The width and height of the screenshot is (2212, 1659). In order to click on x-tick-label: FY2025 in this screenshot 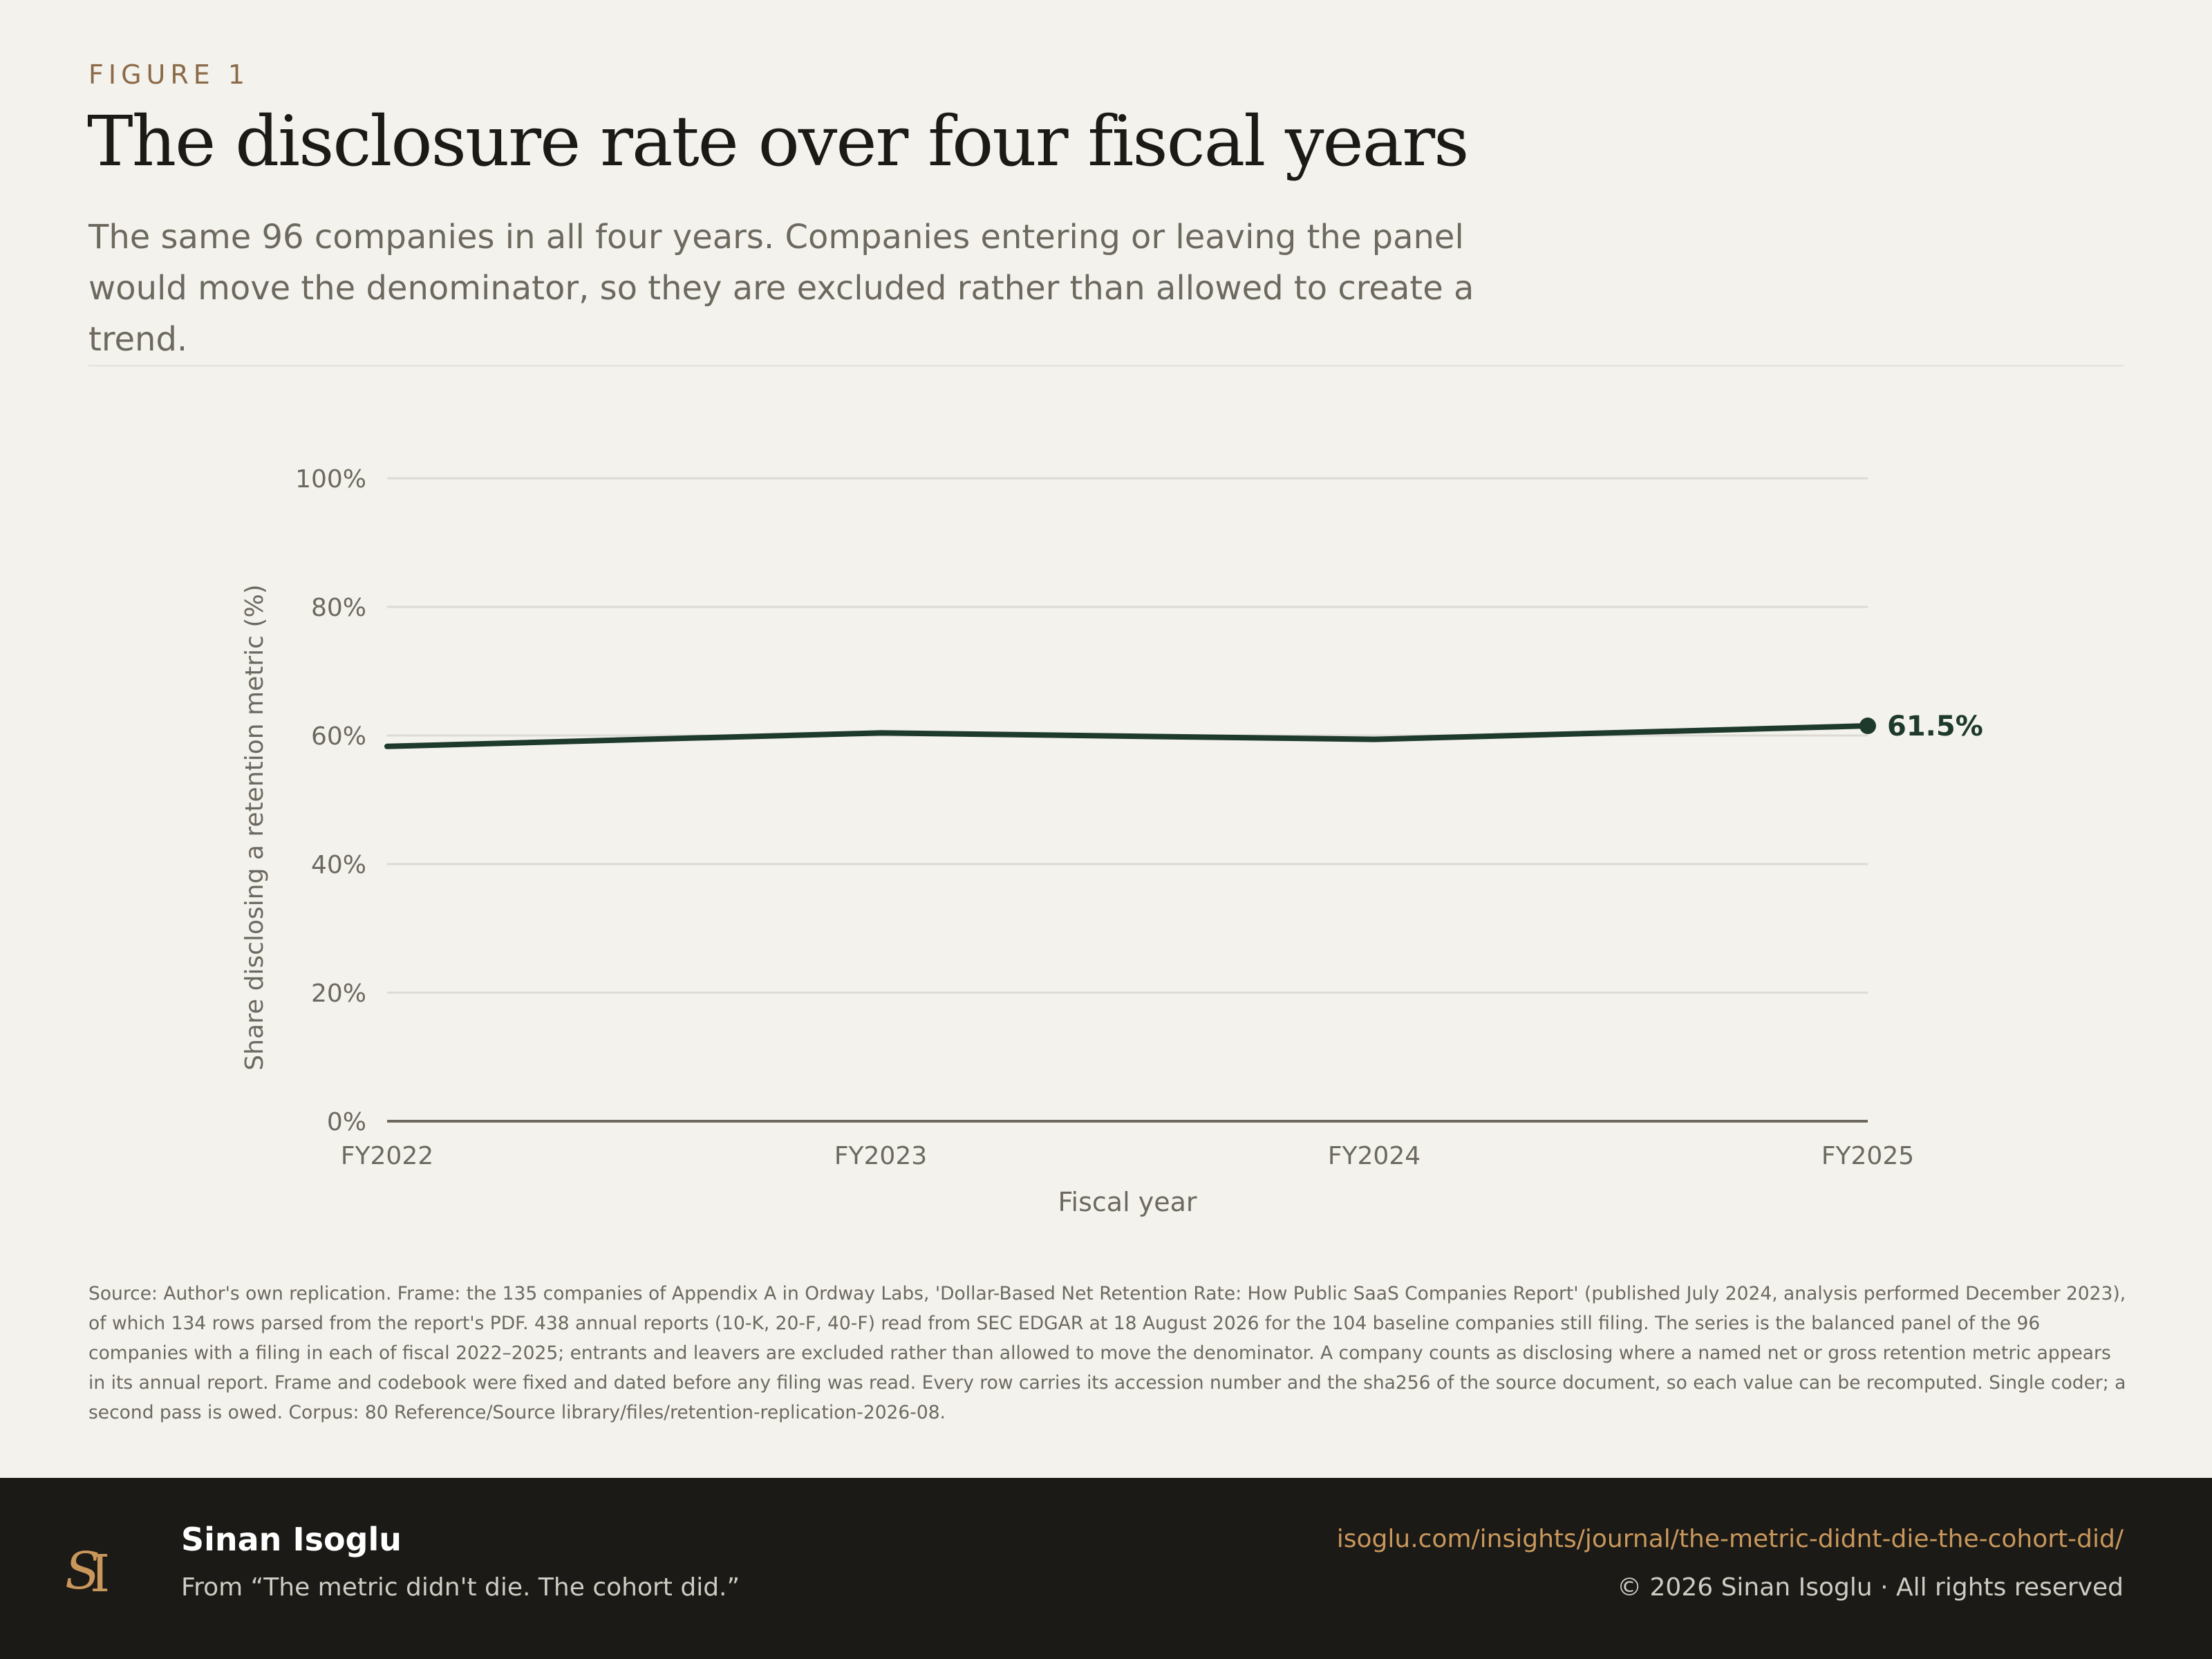, I will do `click(1868, 1156)`.